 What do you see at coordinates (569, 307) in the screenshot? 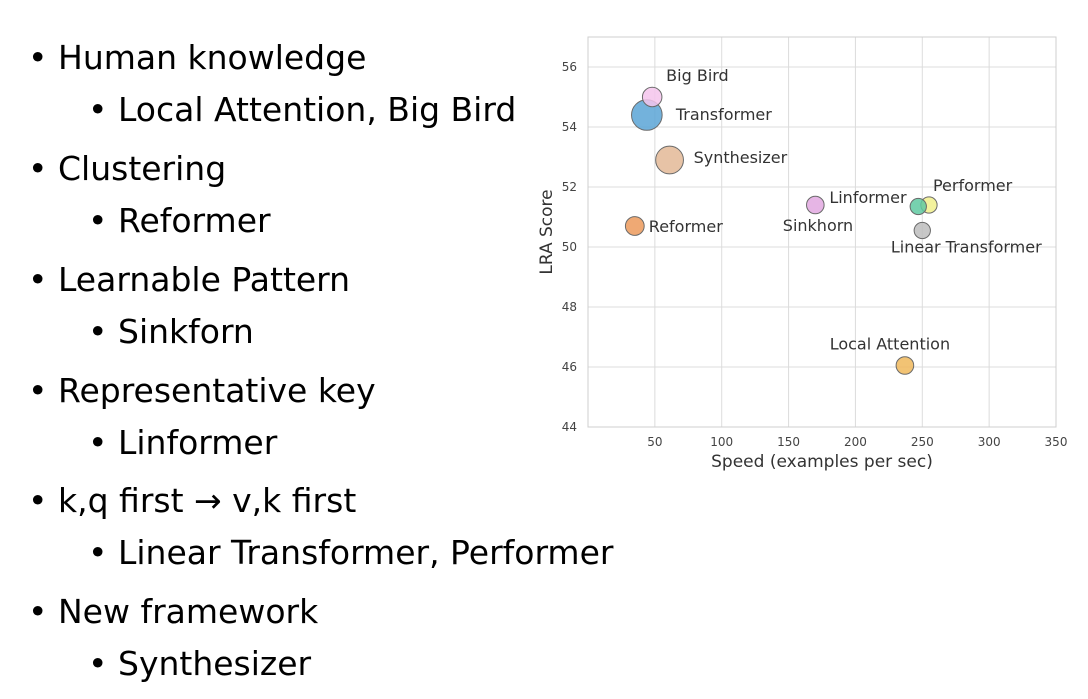
I see `y-tick-label: 48` at bounding box center [569, 307].